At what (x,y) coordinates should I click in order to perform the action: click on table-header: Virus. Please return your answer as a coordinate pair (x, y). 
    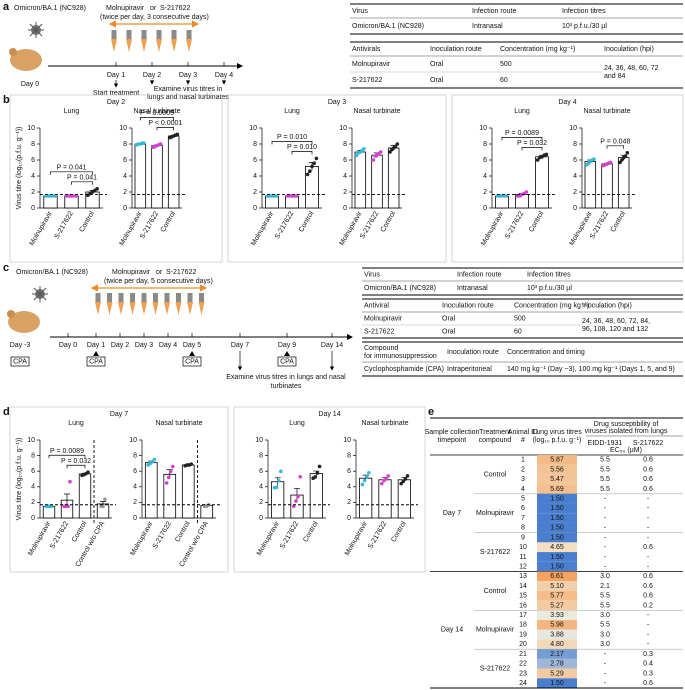
    Looking at the image, I should click on (372, 274).